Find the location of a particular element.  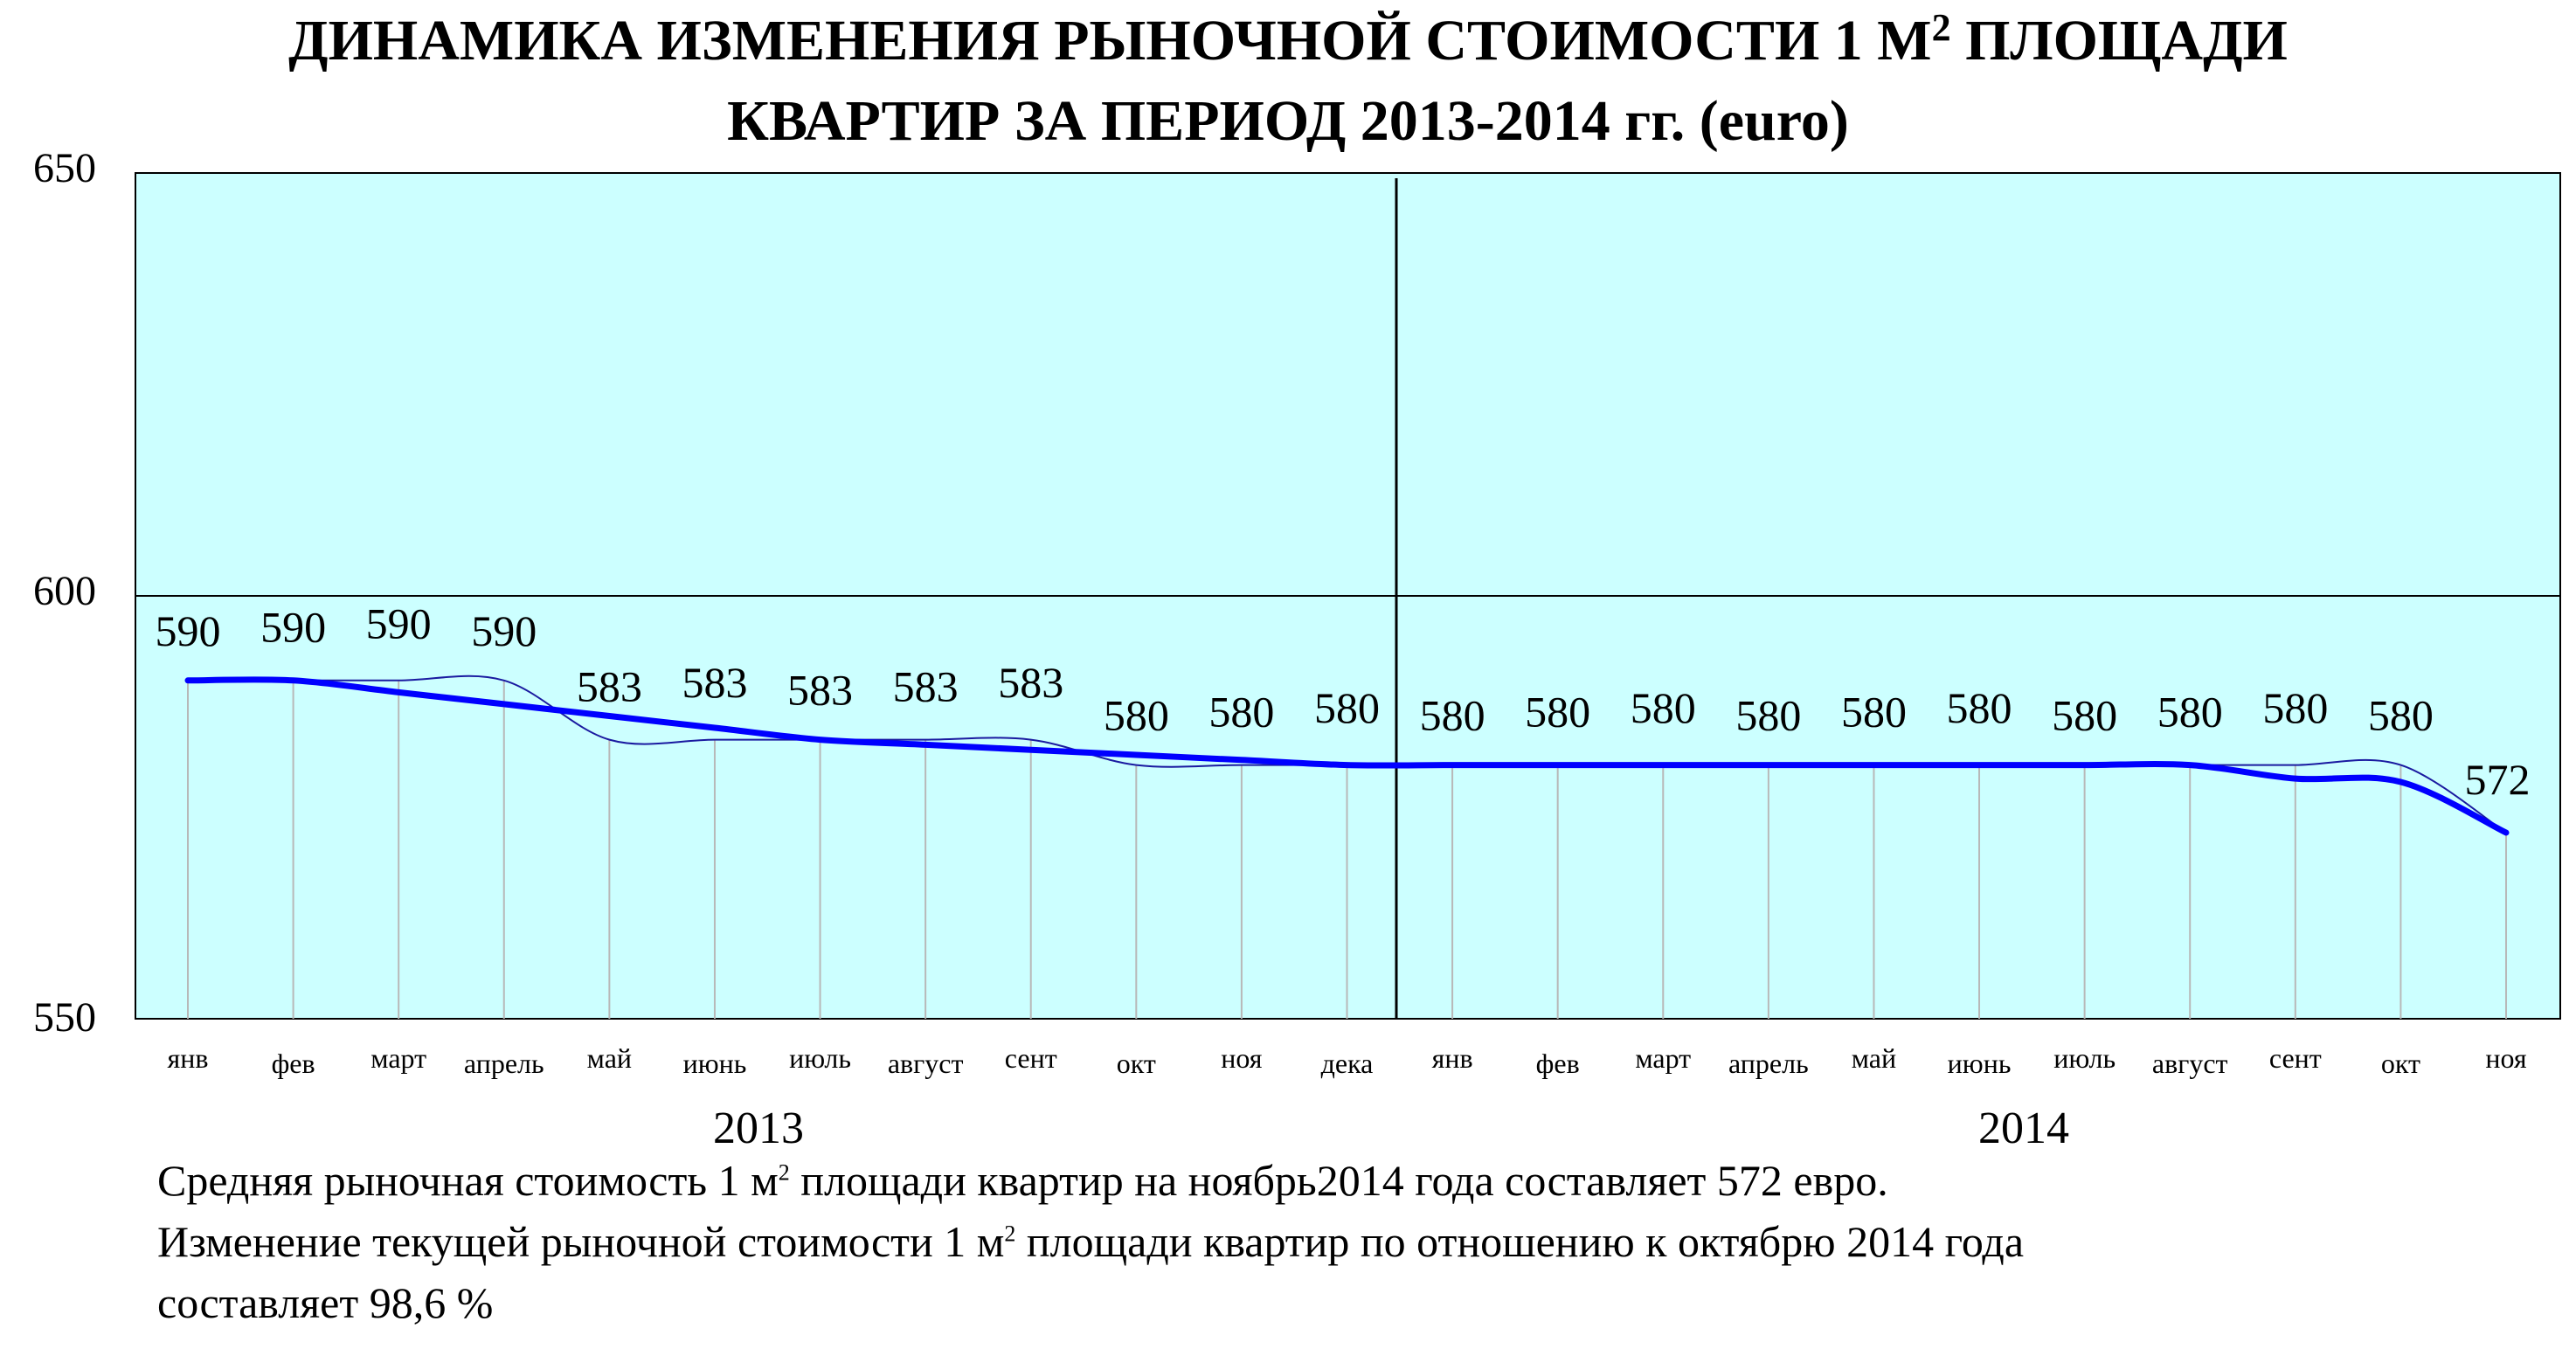

y-tick-600: 600 is located at coordinates (64, 591).